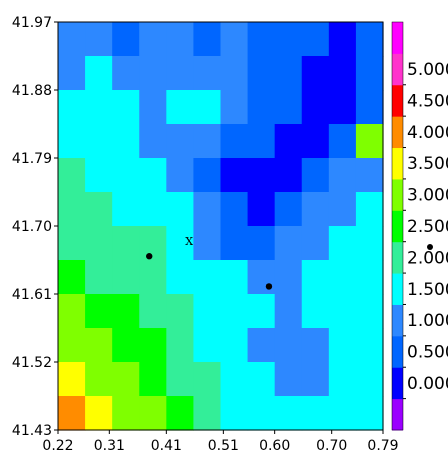 The height and width of the screenshot is (463, 448). Describe the element at coordinates (427, 290) in the screenshot. I see `colorbar-label: 1.500` at that location.